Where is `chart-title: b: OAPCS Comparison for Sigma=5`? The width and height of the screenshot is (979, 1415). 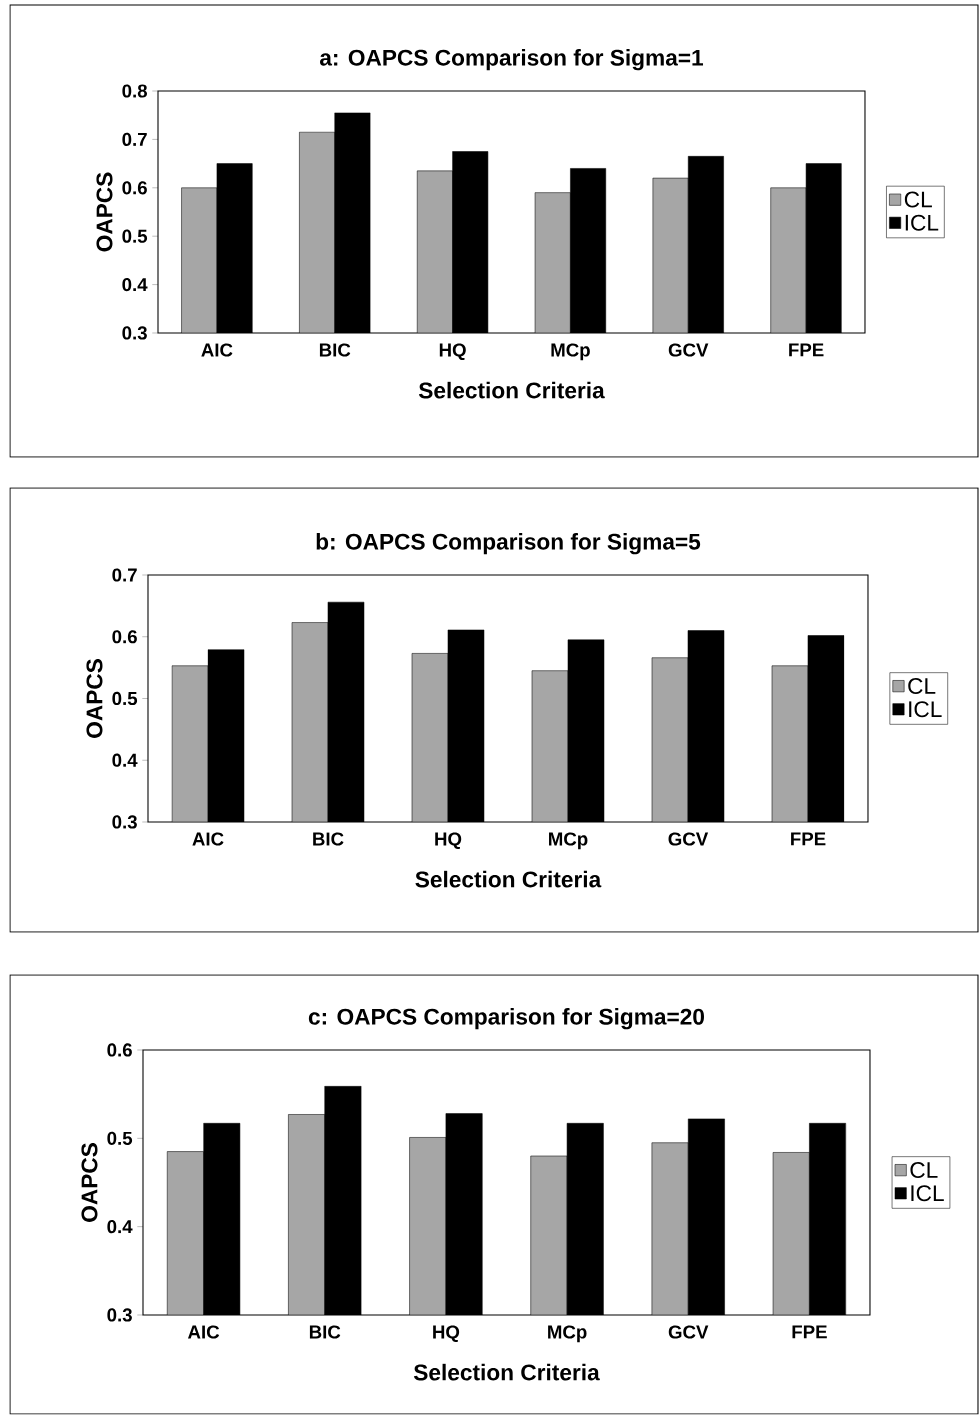 chart-title: b: OAPCS Comparison for Sigma=5 is located at coordinates (508, 544).